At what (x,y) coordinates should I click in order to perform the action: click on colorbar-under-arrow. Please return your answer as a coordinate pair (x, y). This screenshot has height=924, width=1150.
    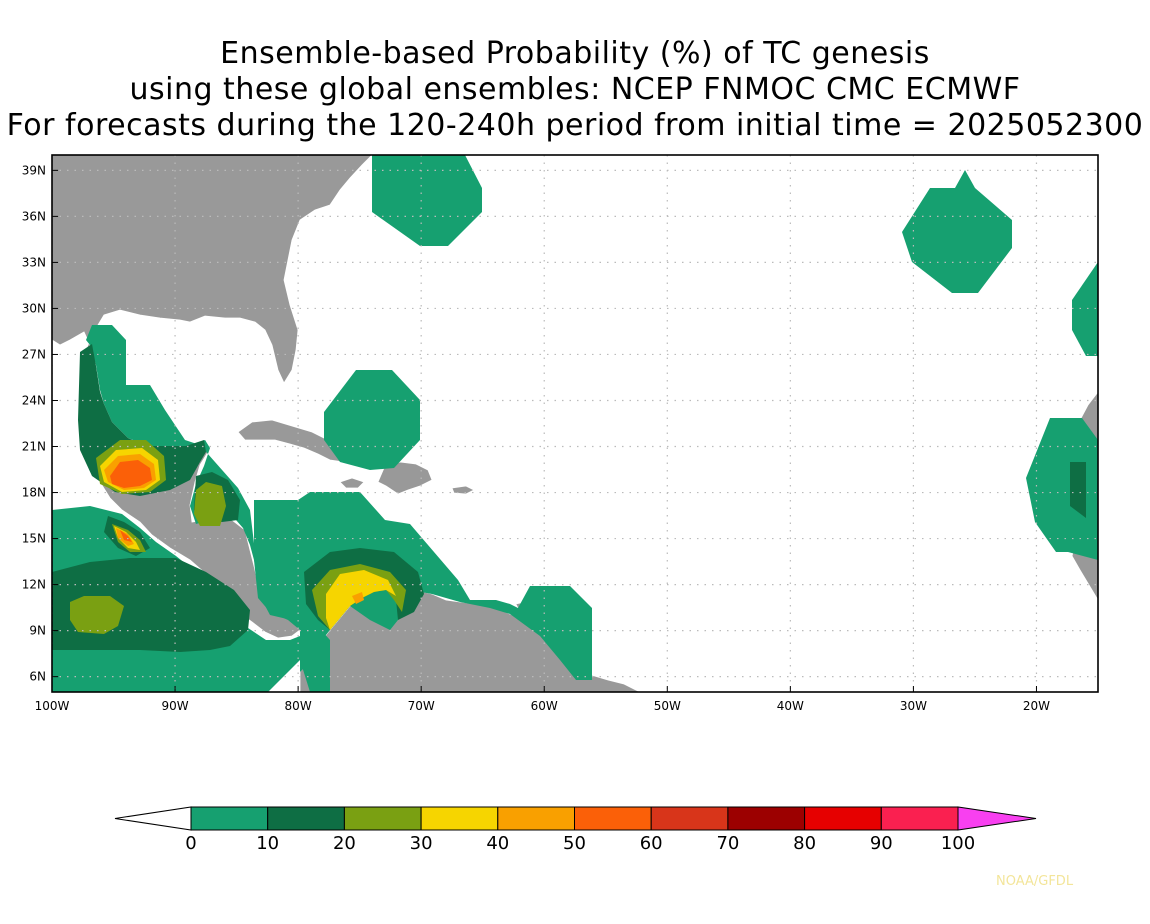
    Looking at the image, I should click on (153, 818).